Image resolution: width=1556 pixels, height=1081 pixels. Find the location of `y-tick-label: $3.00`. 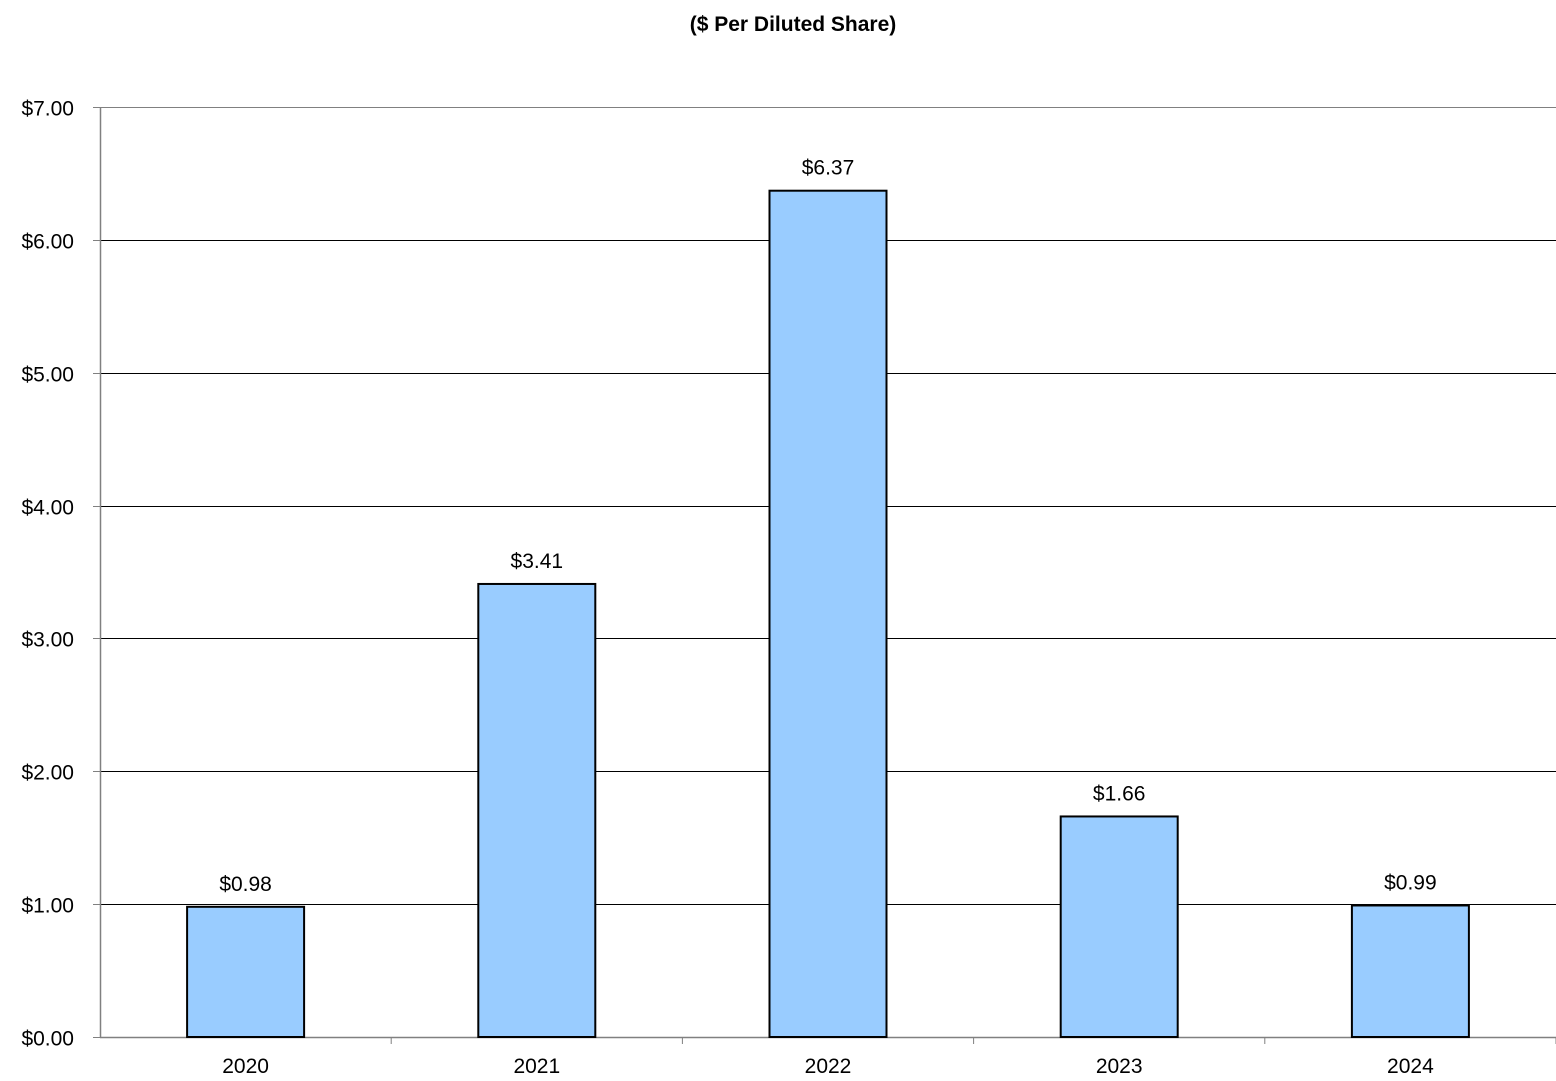

y-tick-label: $3.00 is located at coordinates (47, 640).